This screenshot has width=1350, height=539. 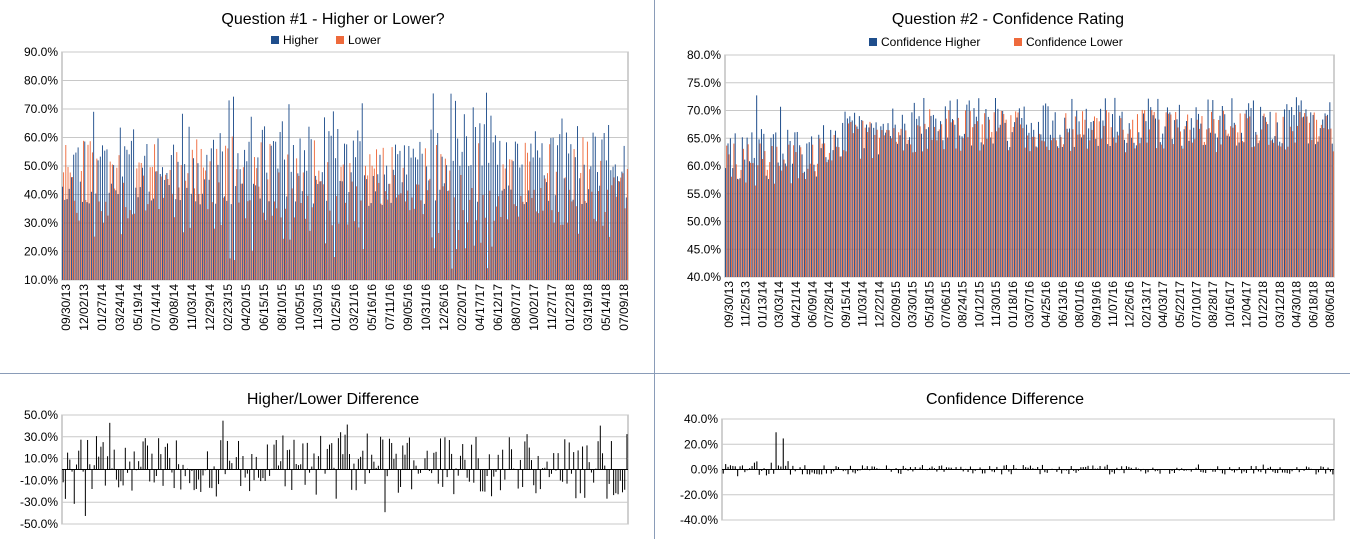 I want to click on x-tick-label: 01/27/14, so click(x=102, y=307).